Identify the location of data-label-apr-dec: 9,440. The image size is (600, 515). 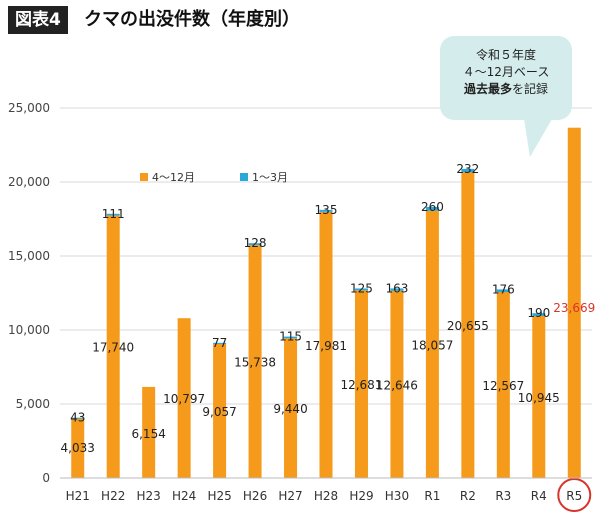
(290, 409).